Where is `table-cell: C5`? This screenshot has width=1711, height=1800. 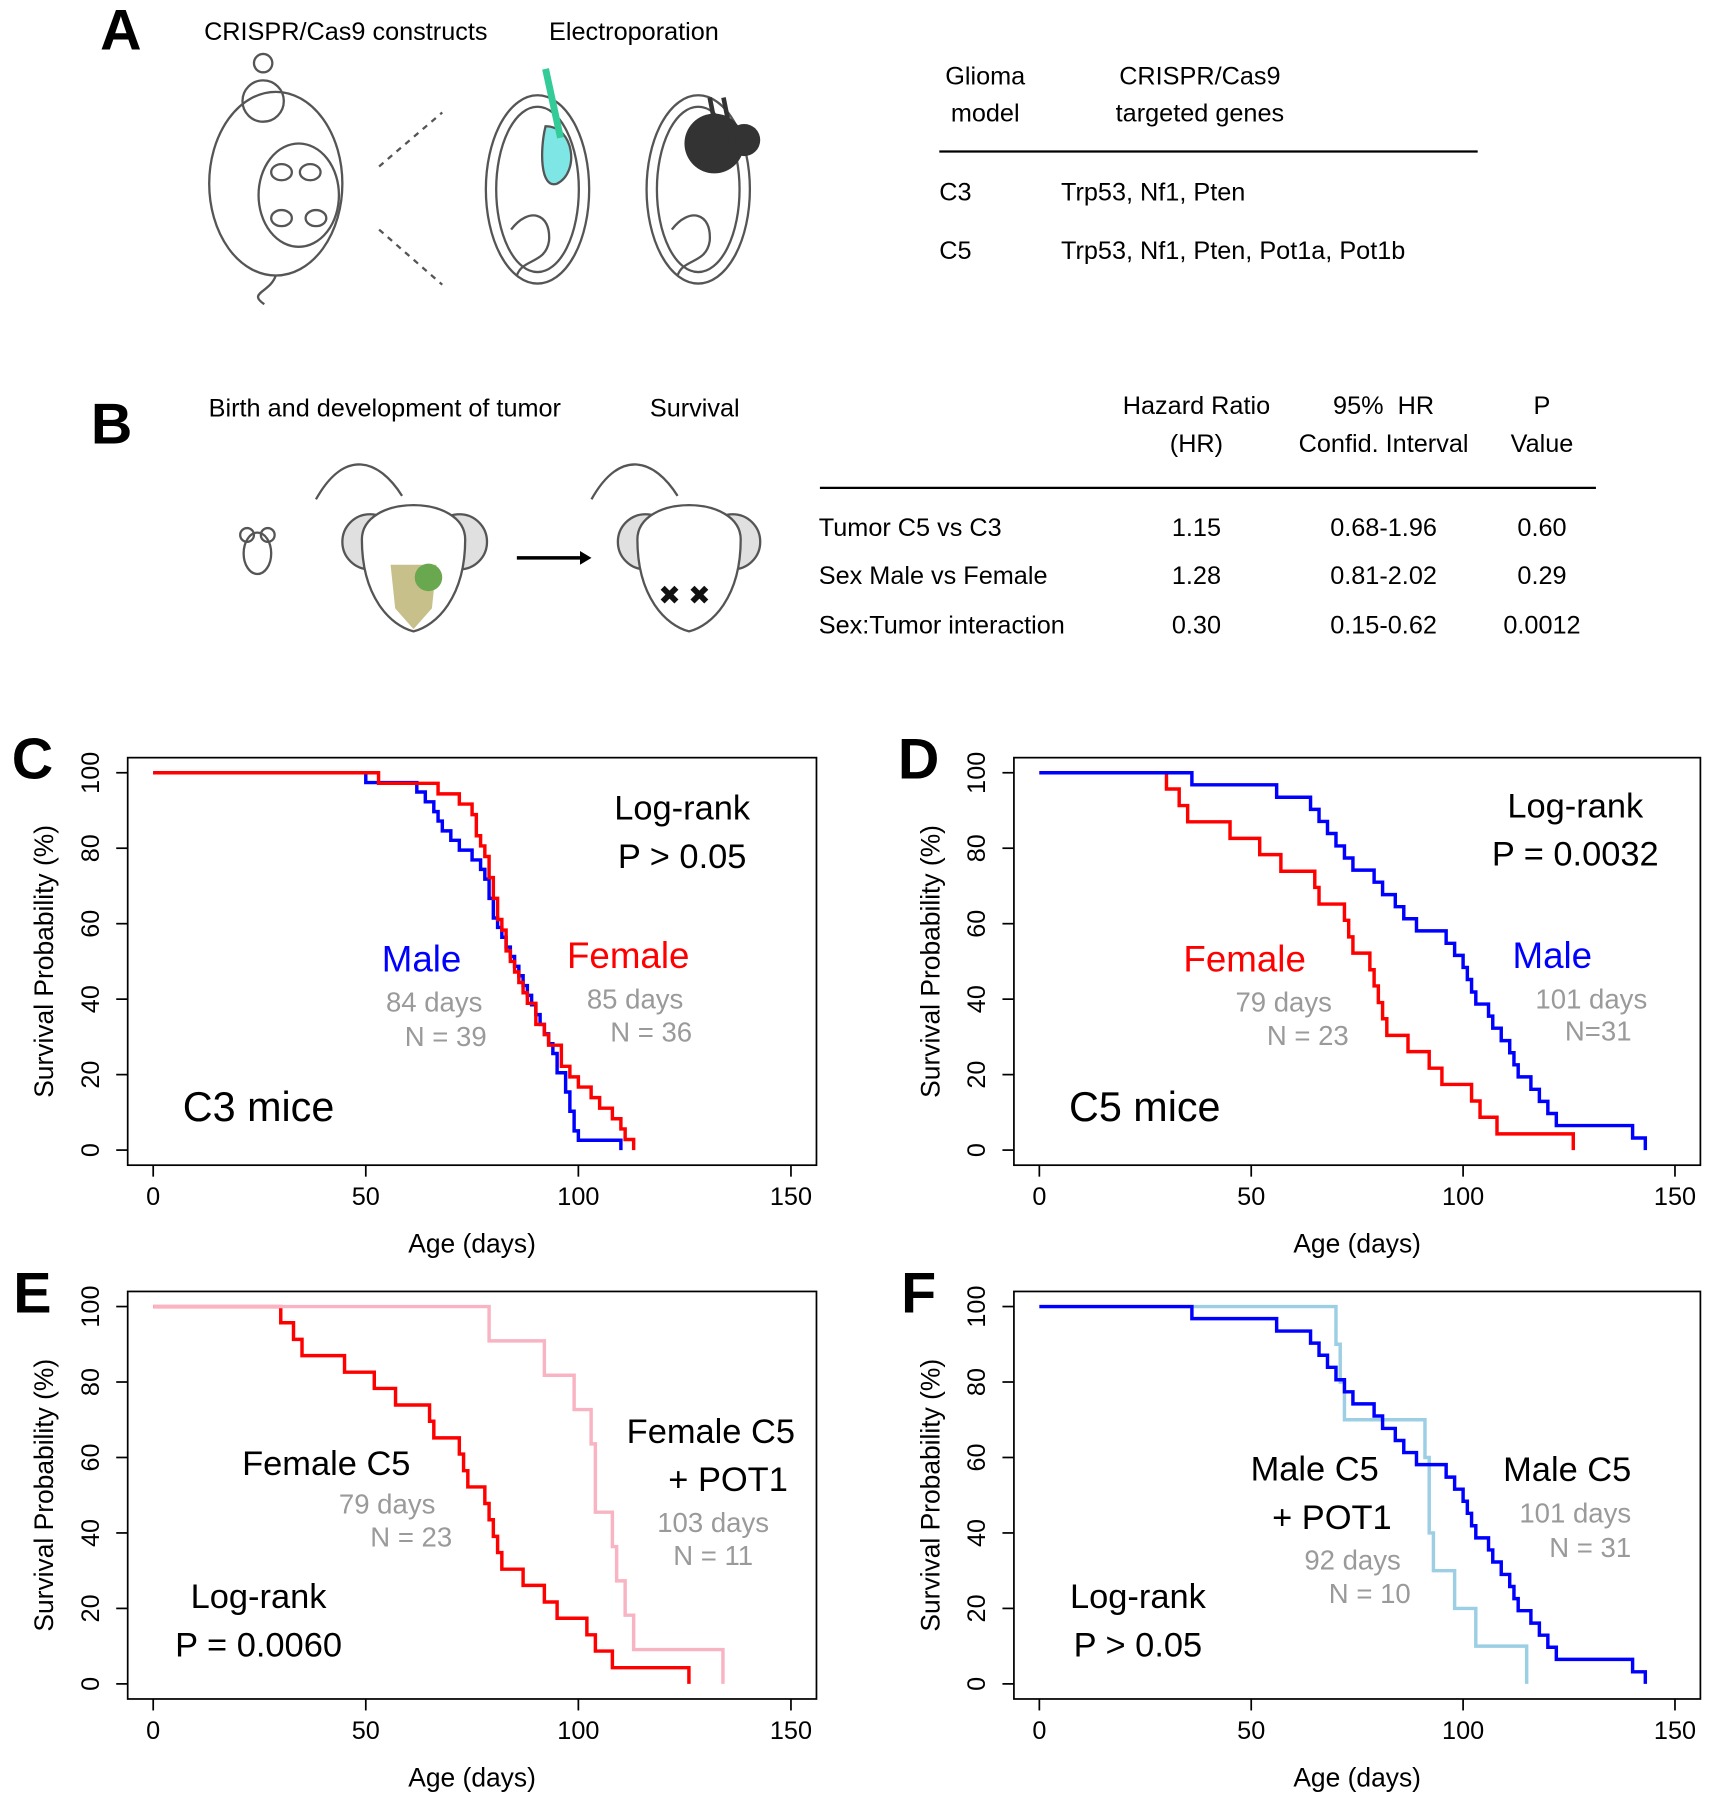
table-cell: C5 is located at coordinates (955, 251).